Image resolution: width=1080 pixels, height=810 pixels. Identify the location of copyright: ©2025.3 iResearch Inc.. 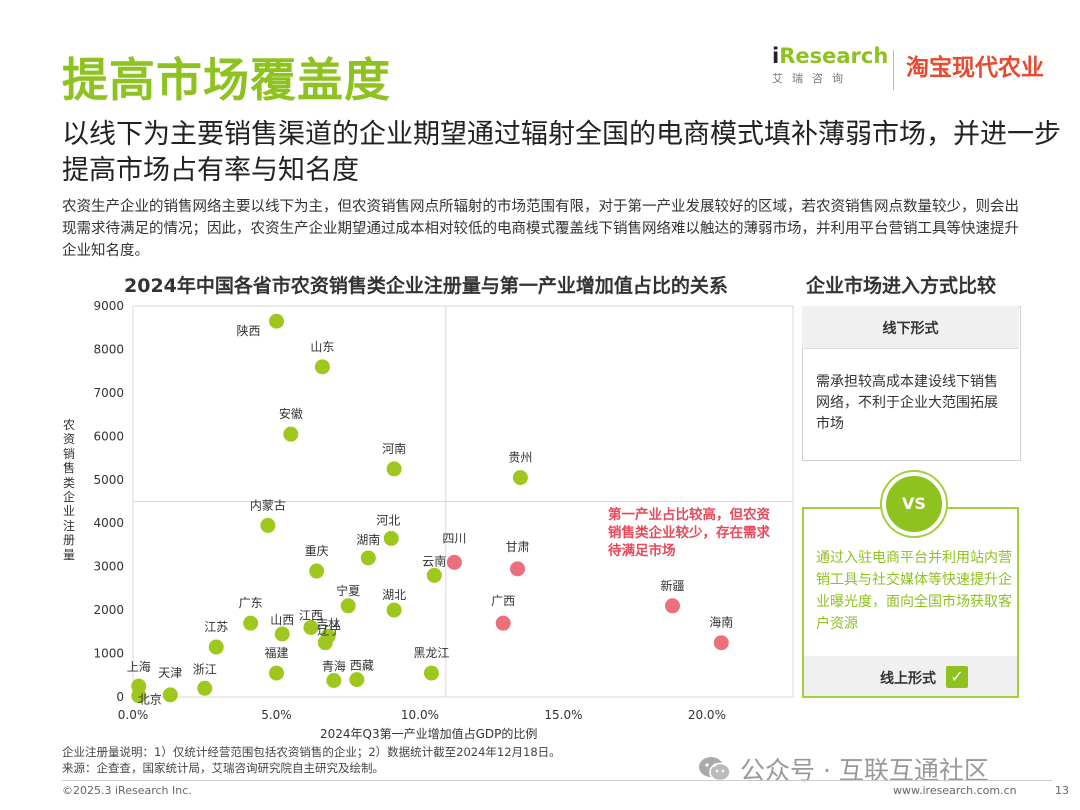
(127, 790).